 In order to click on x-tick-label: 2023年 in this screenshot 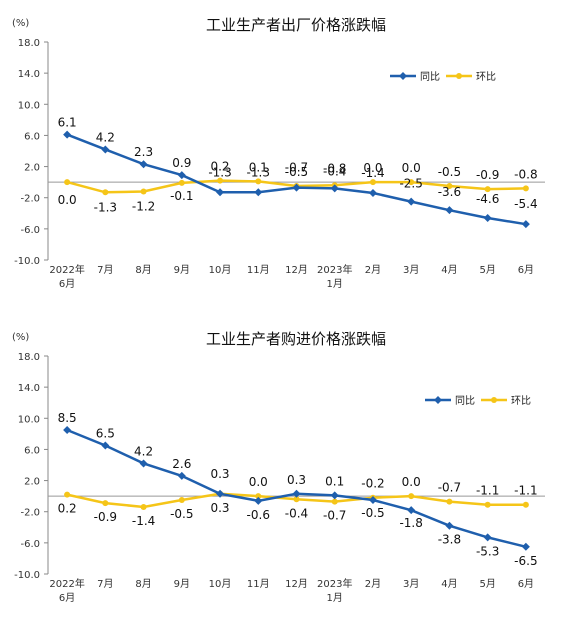, I will do `click(334, 269)`.